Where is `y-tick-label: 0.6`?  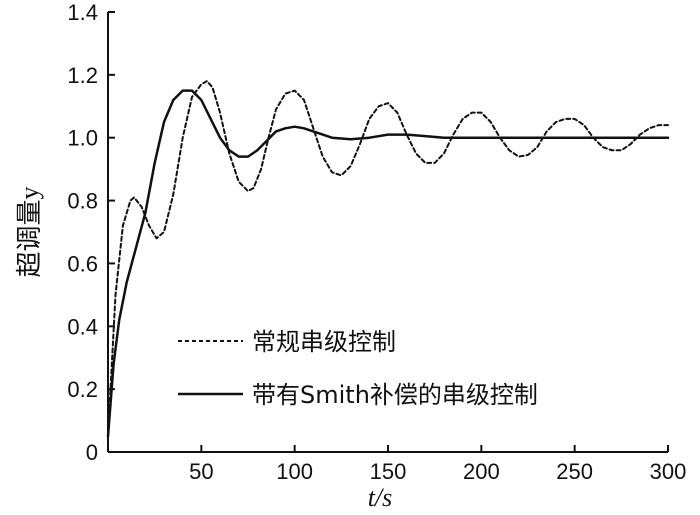
y-tick-label: 0.6 is located at coordinates (82, 263).